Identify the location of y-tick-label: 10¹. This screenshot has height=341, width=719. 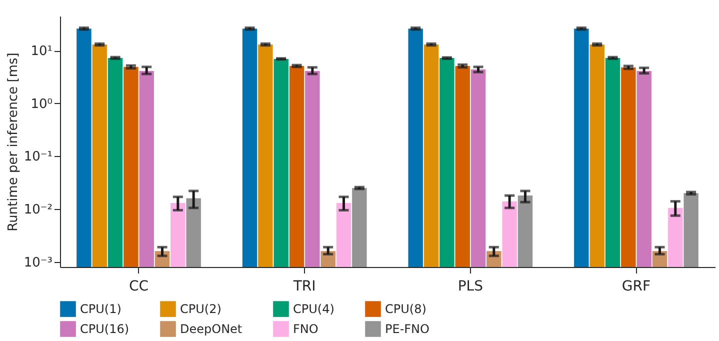
(41, 52).